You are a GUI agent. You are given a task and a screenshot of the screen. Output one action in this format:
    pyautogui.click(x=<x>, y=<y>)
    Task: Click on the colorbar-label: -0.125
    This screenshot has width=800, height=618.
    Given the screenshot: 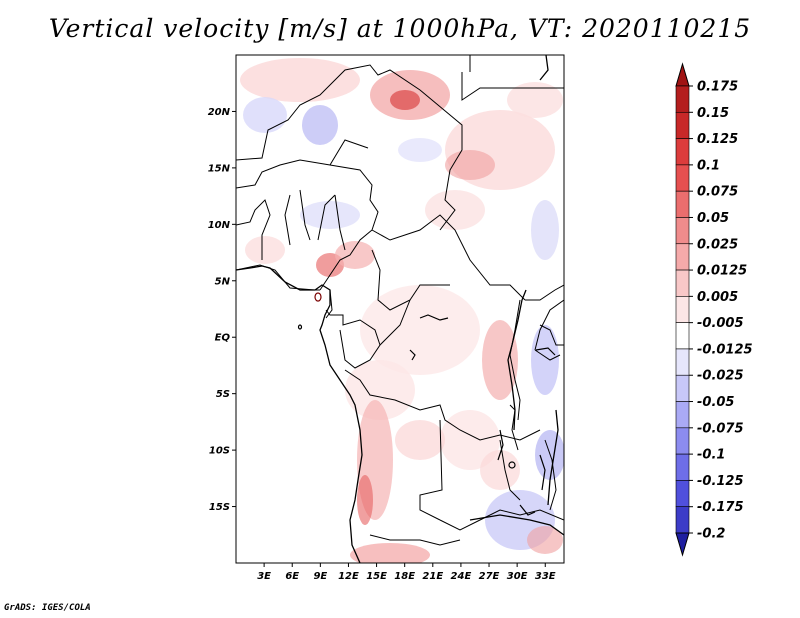 What is the action you would take?
    pyautogui.click(x=720, y=481)
    